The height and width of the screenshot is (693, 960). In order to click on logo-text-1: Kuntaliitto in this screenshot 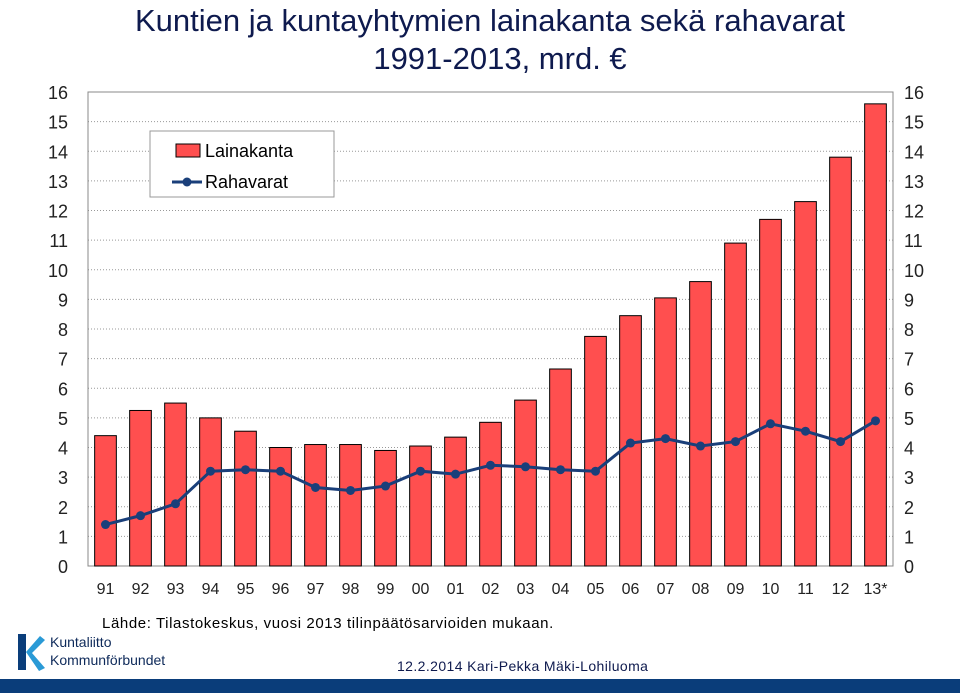, I will do `click(81, 642)`.